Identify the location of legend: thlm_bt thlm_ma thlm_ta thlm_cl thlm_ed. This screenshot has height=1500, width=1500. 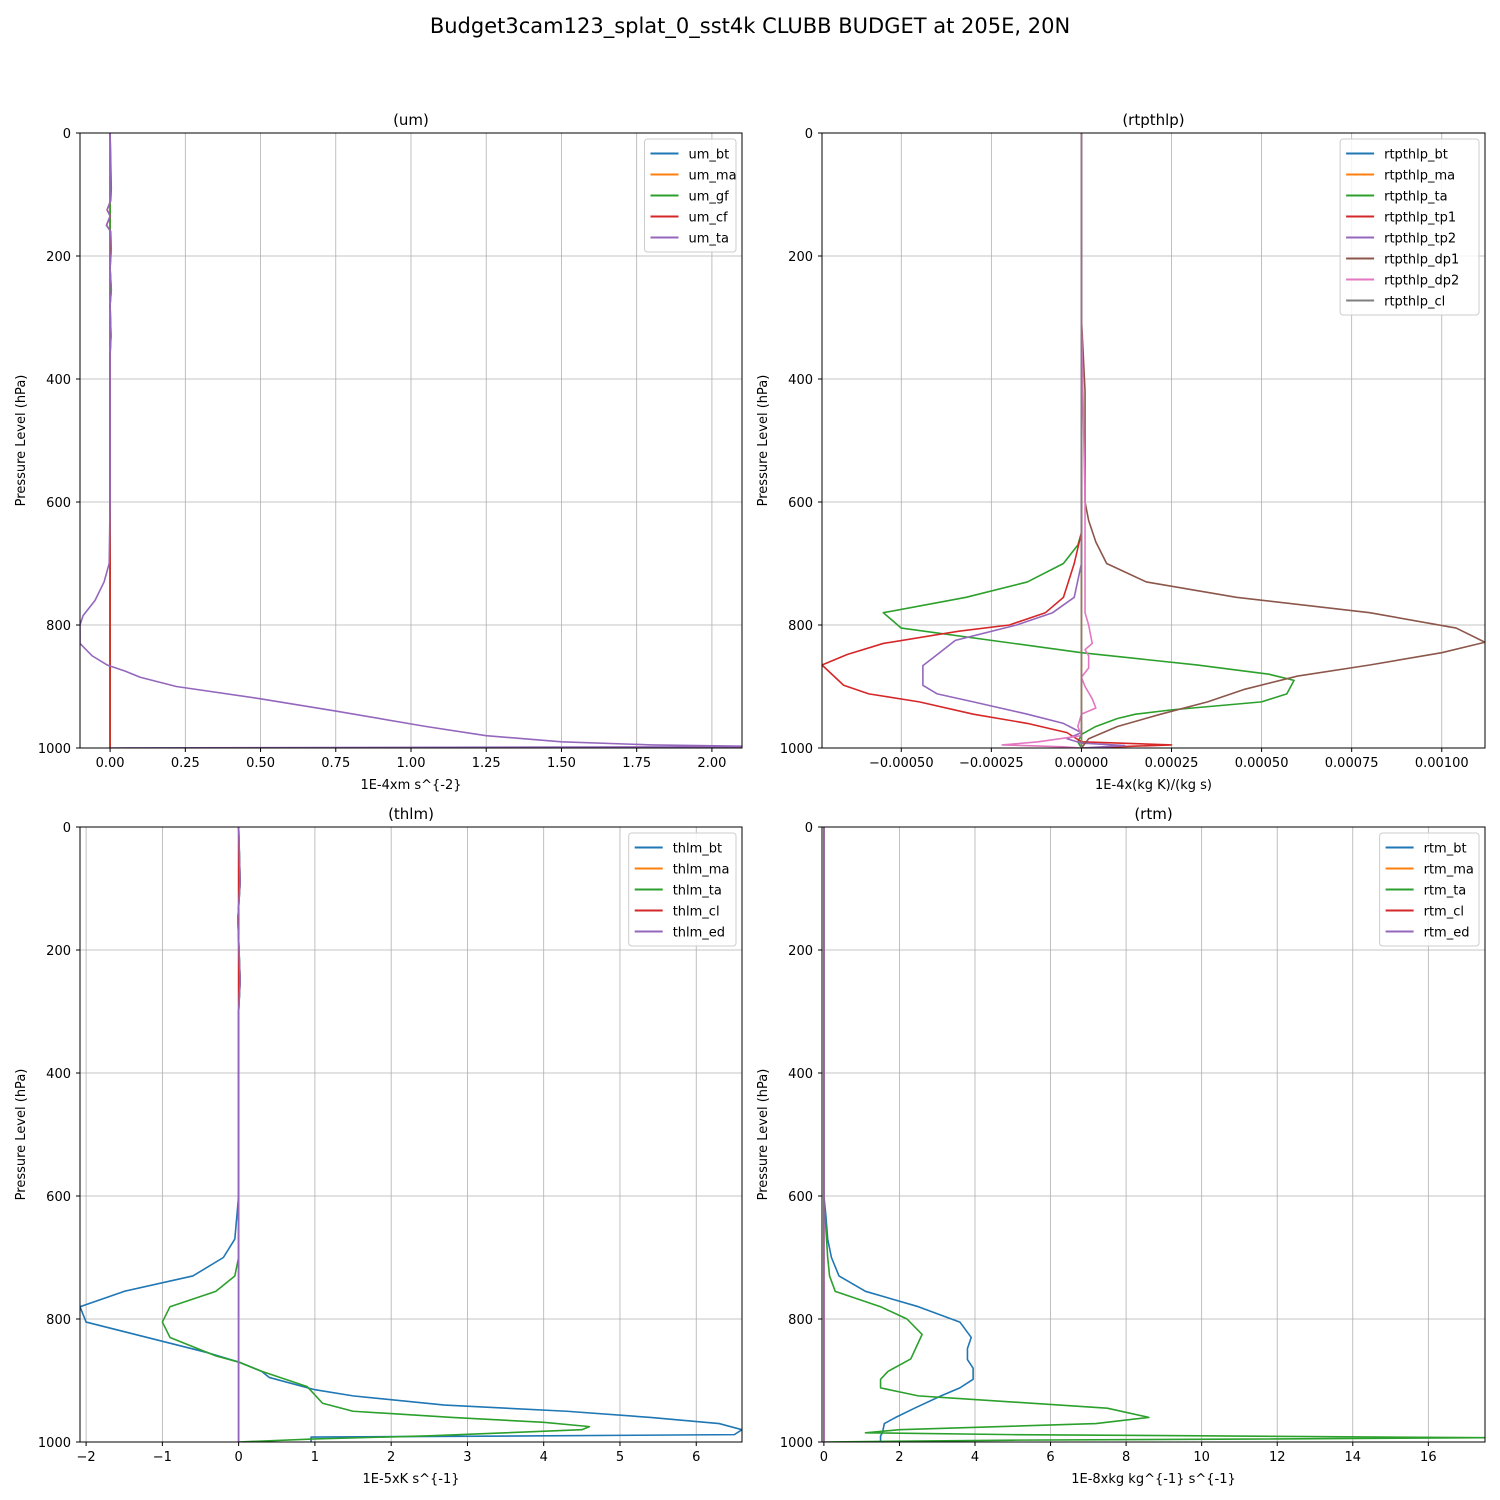
(682, 889).